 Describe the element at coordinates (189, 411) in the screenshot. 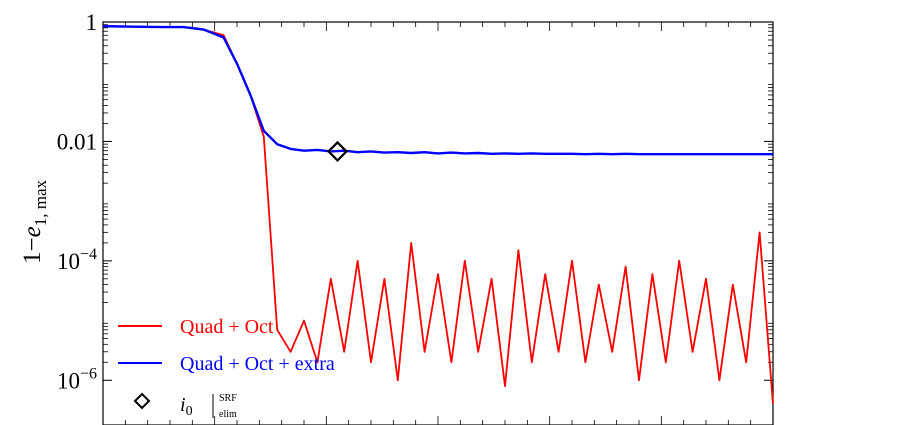

I see `legend-marker-sub: 0` at that location.